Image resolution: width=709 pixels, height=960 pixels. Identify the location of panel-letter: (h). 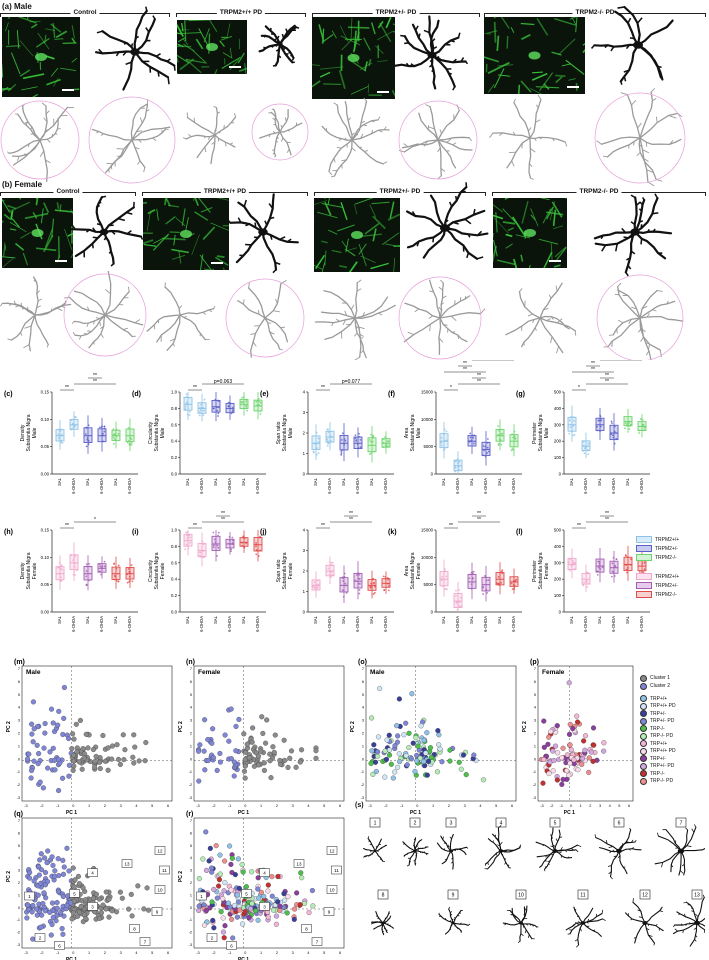
(8, 532).